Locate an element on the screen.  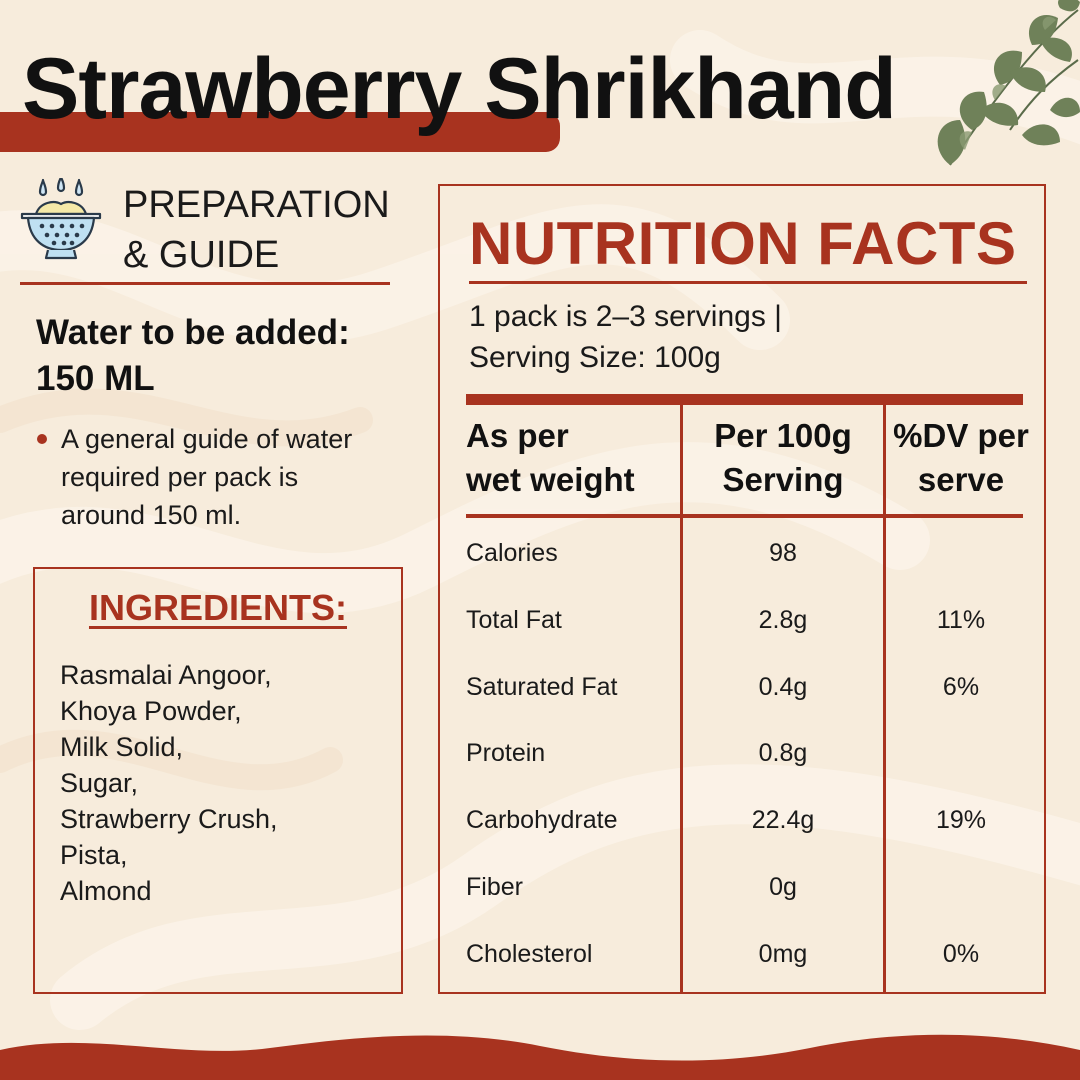
ingredient-item: Sugar, is located at coordinates (99, 783).